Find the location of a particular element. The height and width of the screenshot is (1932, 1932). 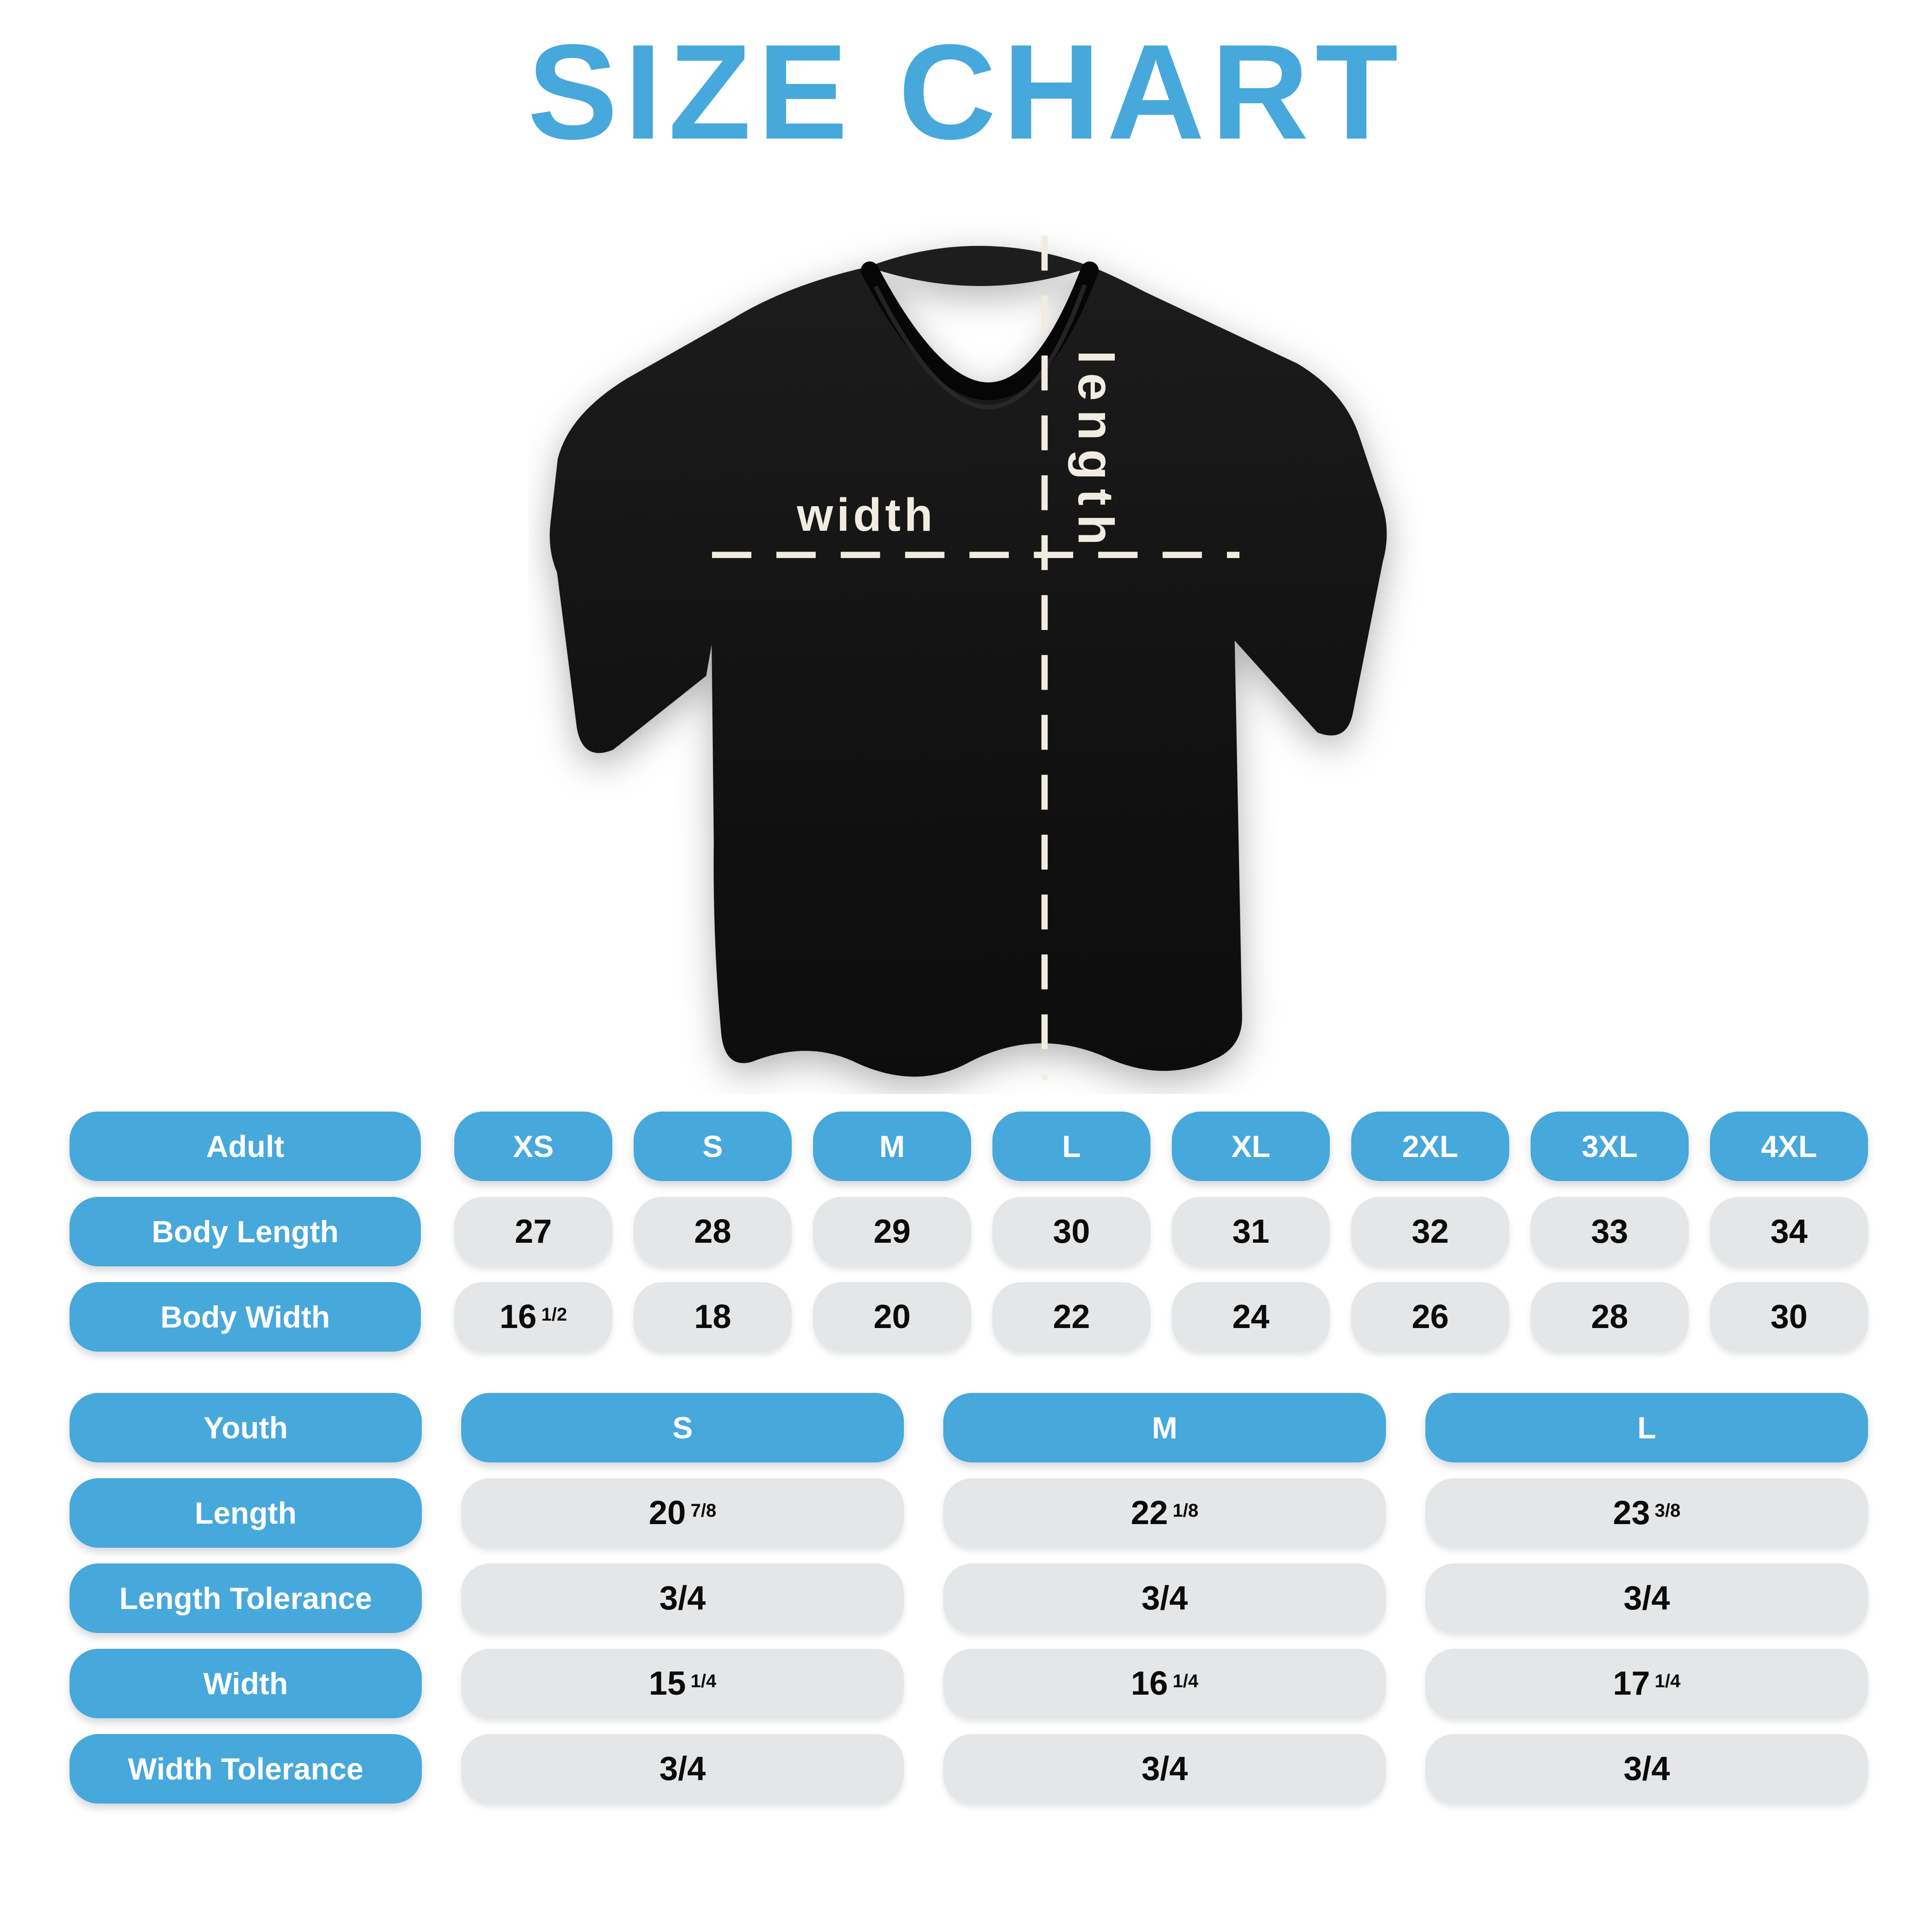

size-header-text: XL is located at coordinates (1251, 1146).